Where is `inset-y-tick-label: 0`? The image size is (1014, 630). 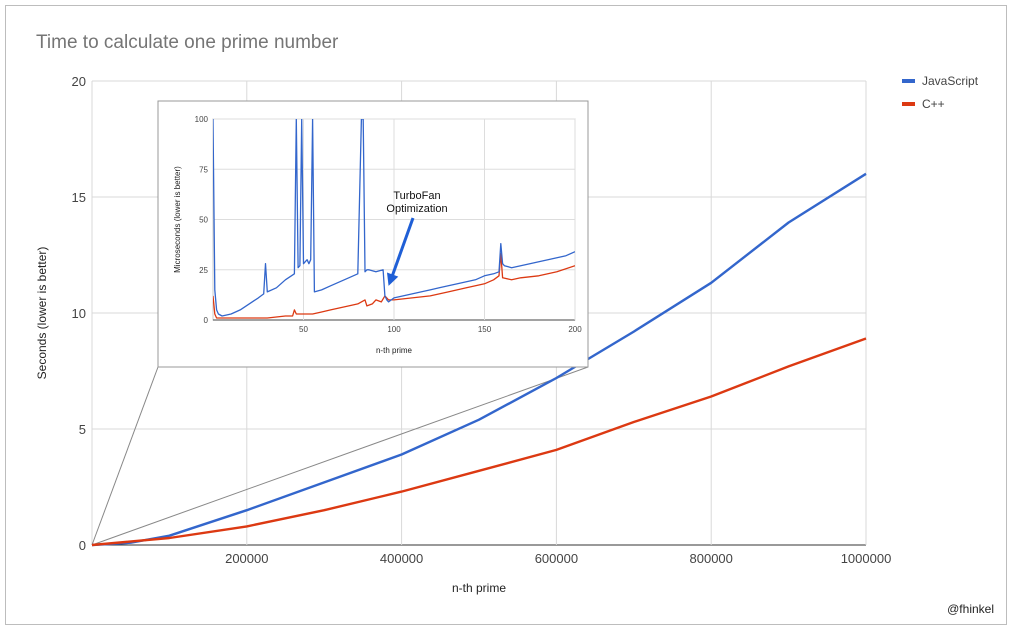
inset-y-tick-label: 0 is located at coordinates (206, 320).